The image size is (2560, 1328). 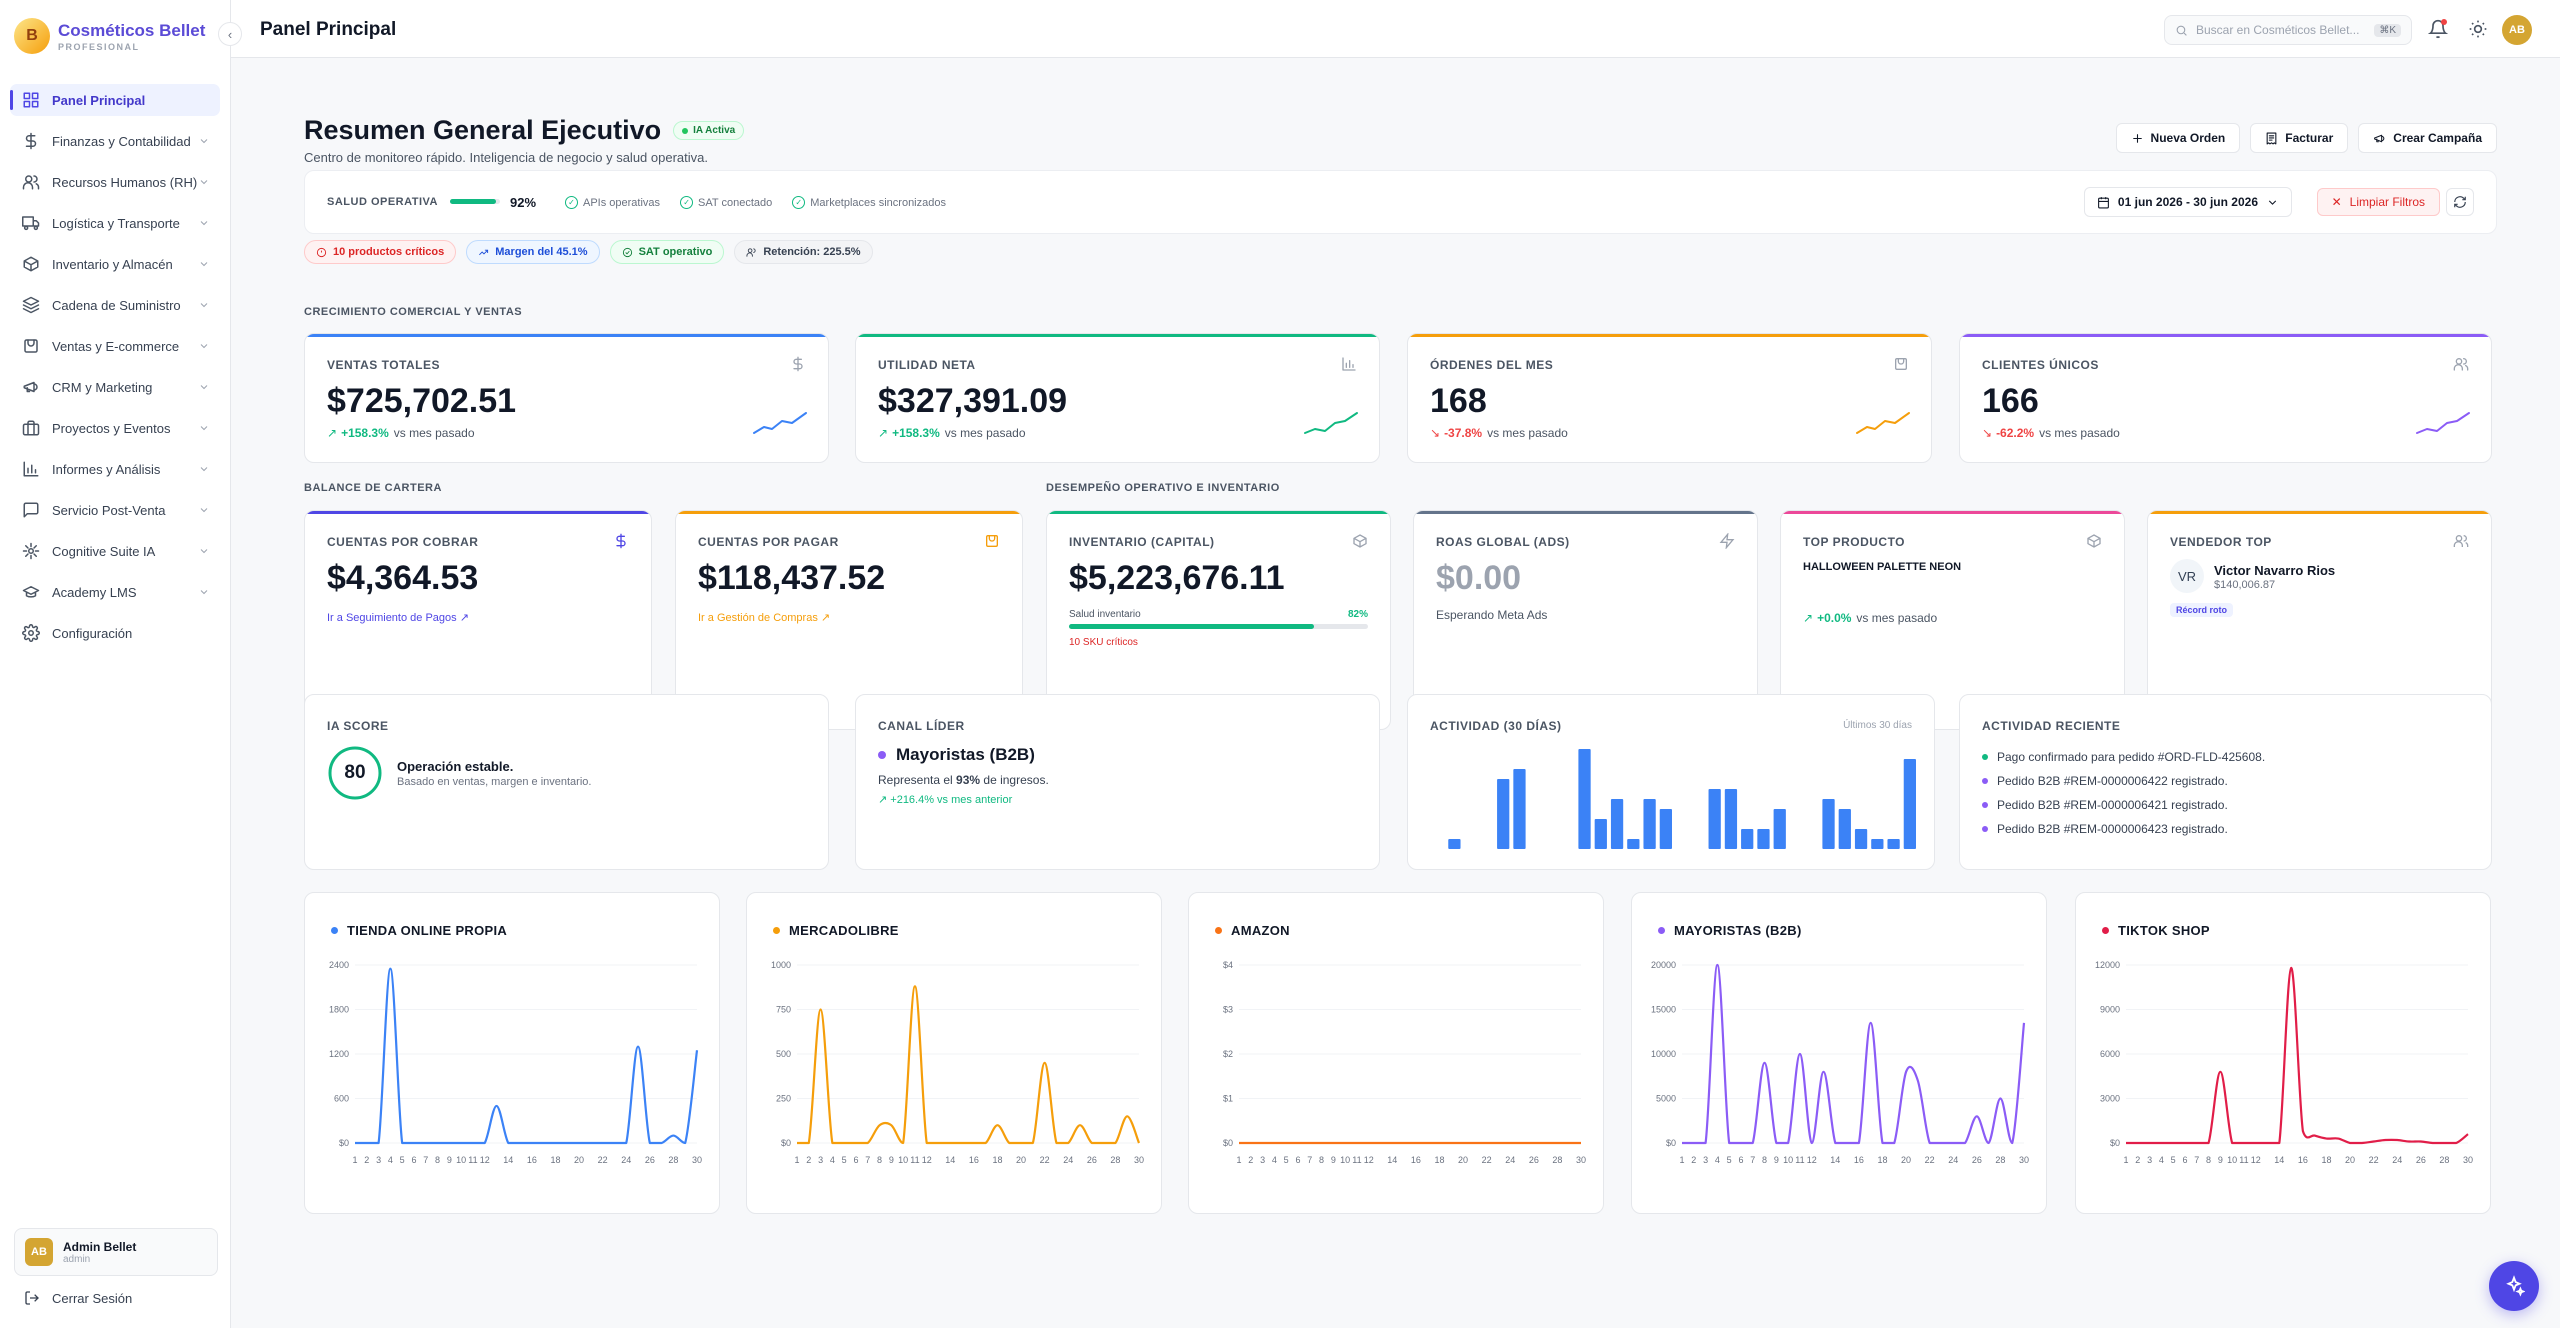 I want to click on sidebar-item: Panel Principal, so click(x=115, y=100).